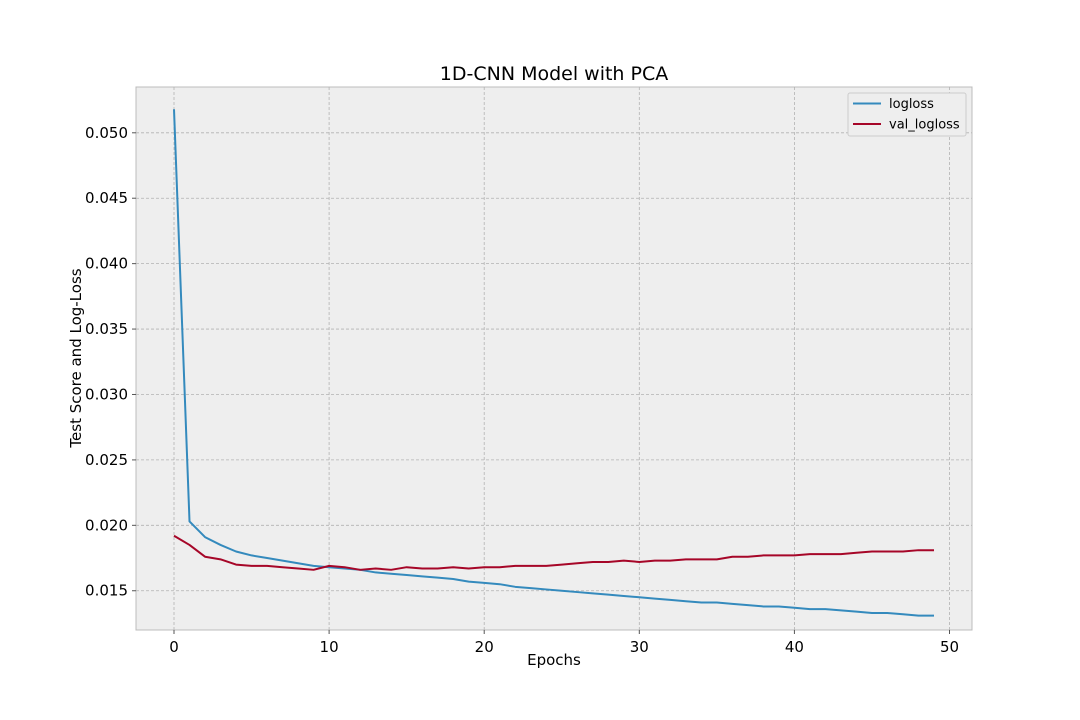 This screenshot has height=720, width=1080. I want to click on chart-title: 1D-CNN Model with PCA, so click(554, 74).